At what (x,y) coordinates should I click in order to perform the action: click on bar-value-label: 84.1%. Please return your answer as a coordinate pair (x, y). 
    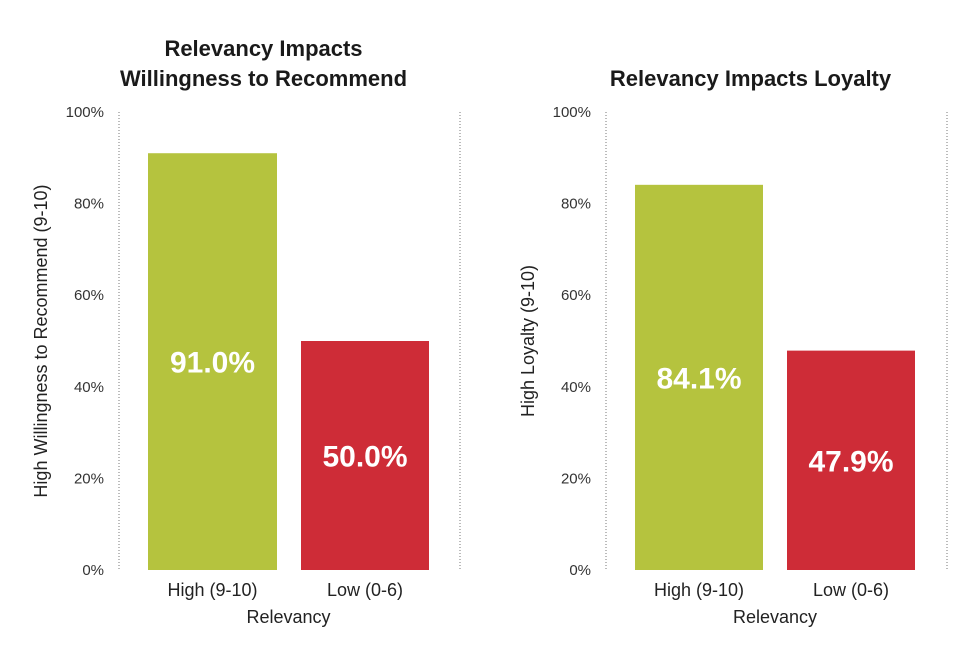
    Looking at the image, I should click on (698, 378).